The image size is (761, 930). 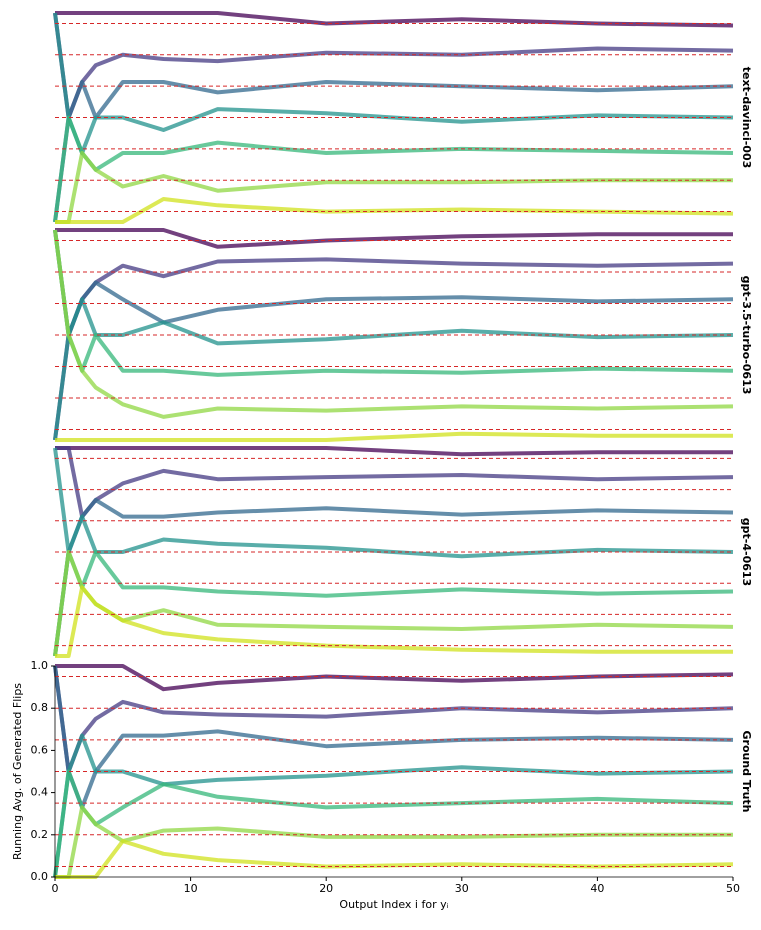 What do you see at coordinates (746, 335) in the screenshot?
I see `panel-label: gpt-3.5-turbo-0613` at bounding box center [746, 335].